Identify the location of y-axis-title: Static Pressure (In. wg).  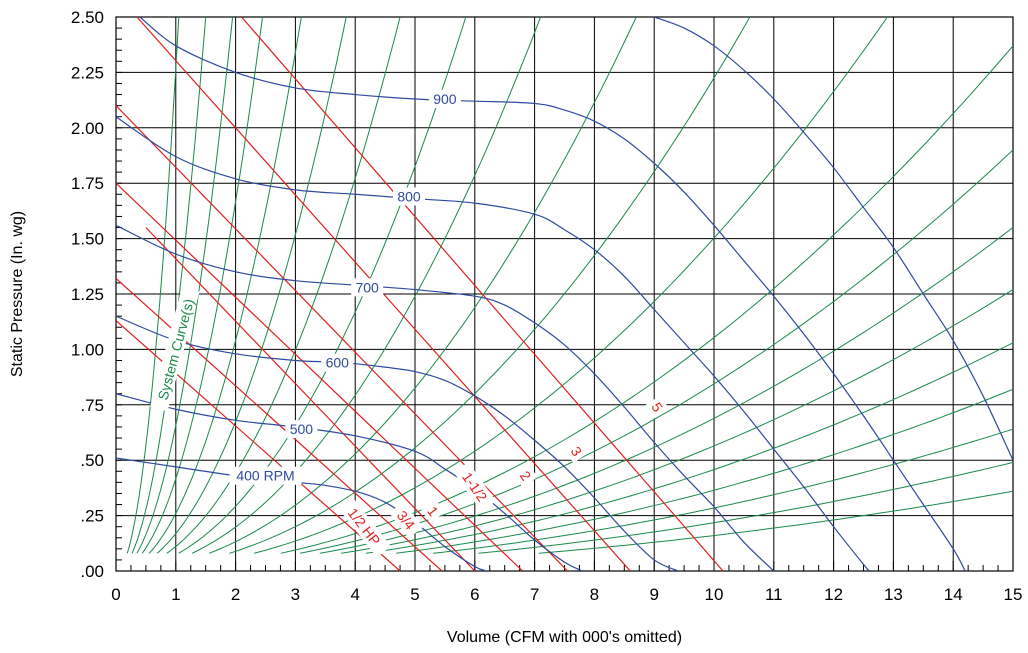
(17, 294).